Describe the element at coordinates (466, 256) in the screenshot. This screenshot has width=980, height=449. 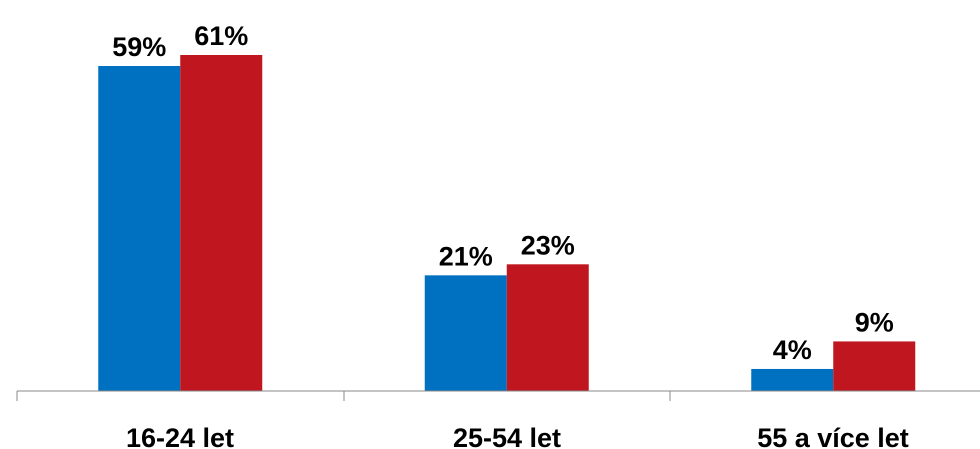
I see `bar-value-label: 21%` at that location.